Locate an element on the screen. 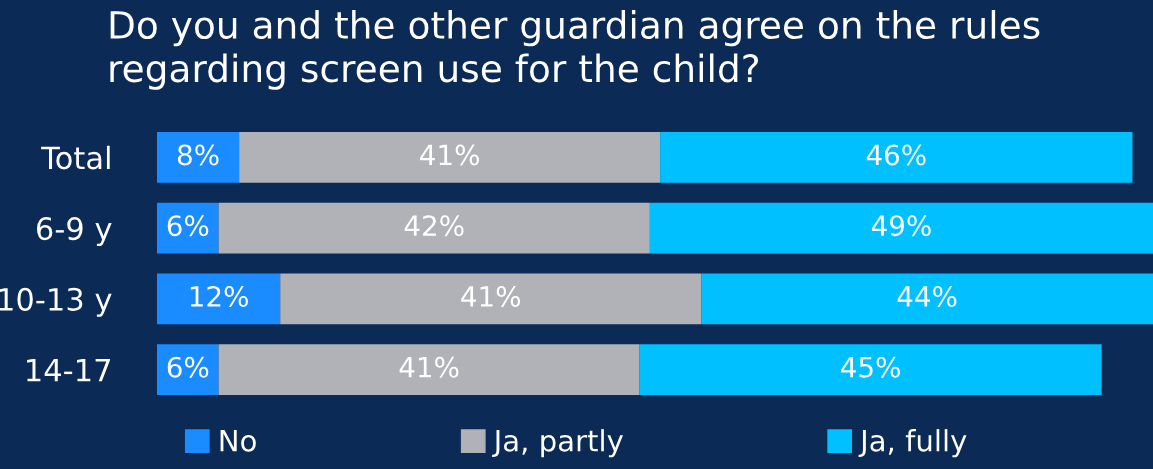 The width and height of the screenshot is (1153, 469). legend-label: Ja, fully is located at coordinates (912, 443).